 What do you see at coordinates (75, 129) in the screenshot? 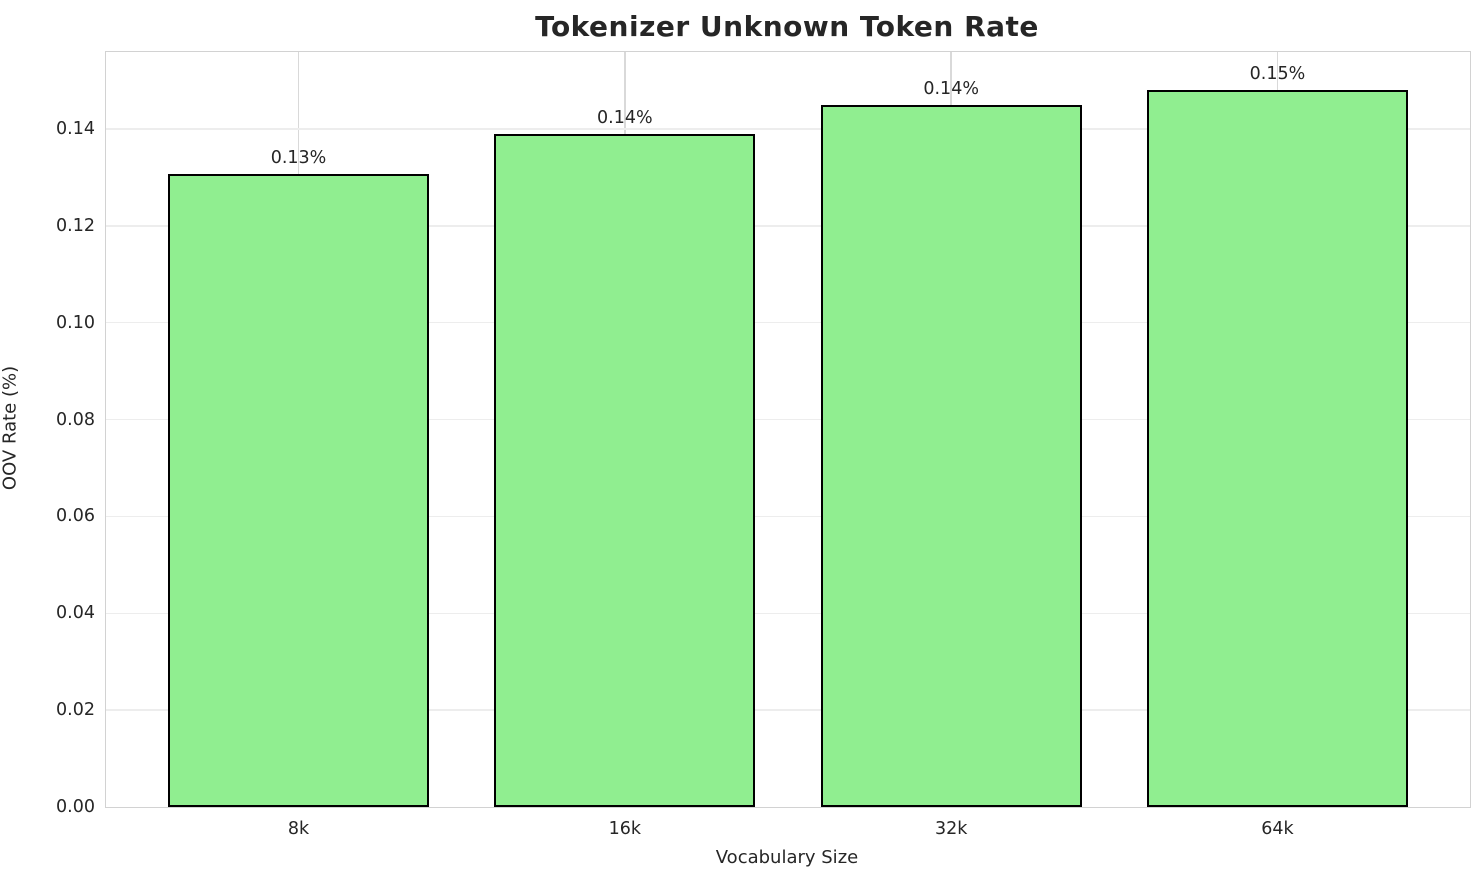
I see `y-tick-label: 0.14` at bounding box center [75, 129].